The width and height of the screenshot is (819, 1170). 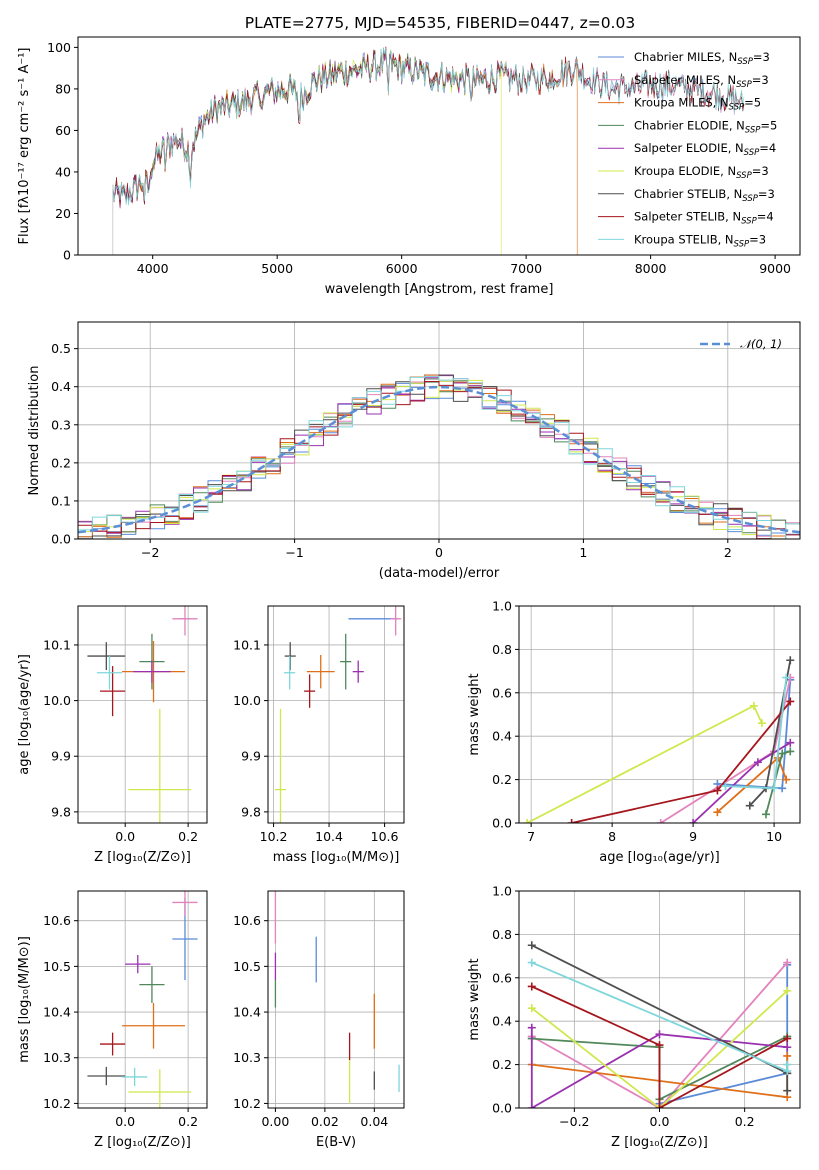 What do you see at coordinates (439, 552) in the screenshot?
I see `residuals-xtick-label: 0` at bounding box center [439, 552].